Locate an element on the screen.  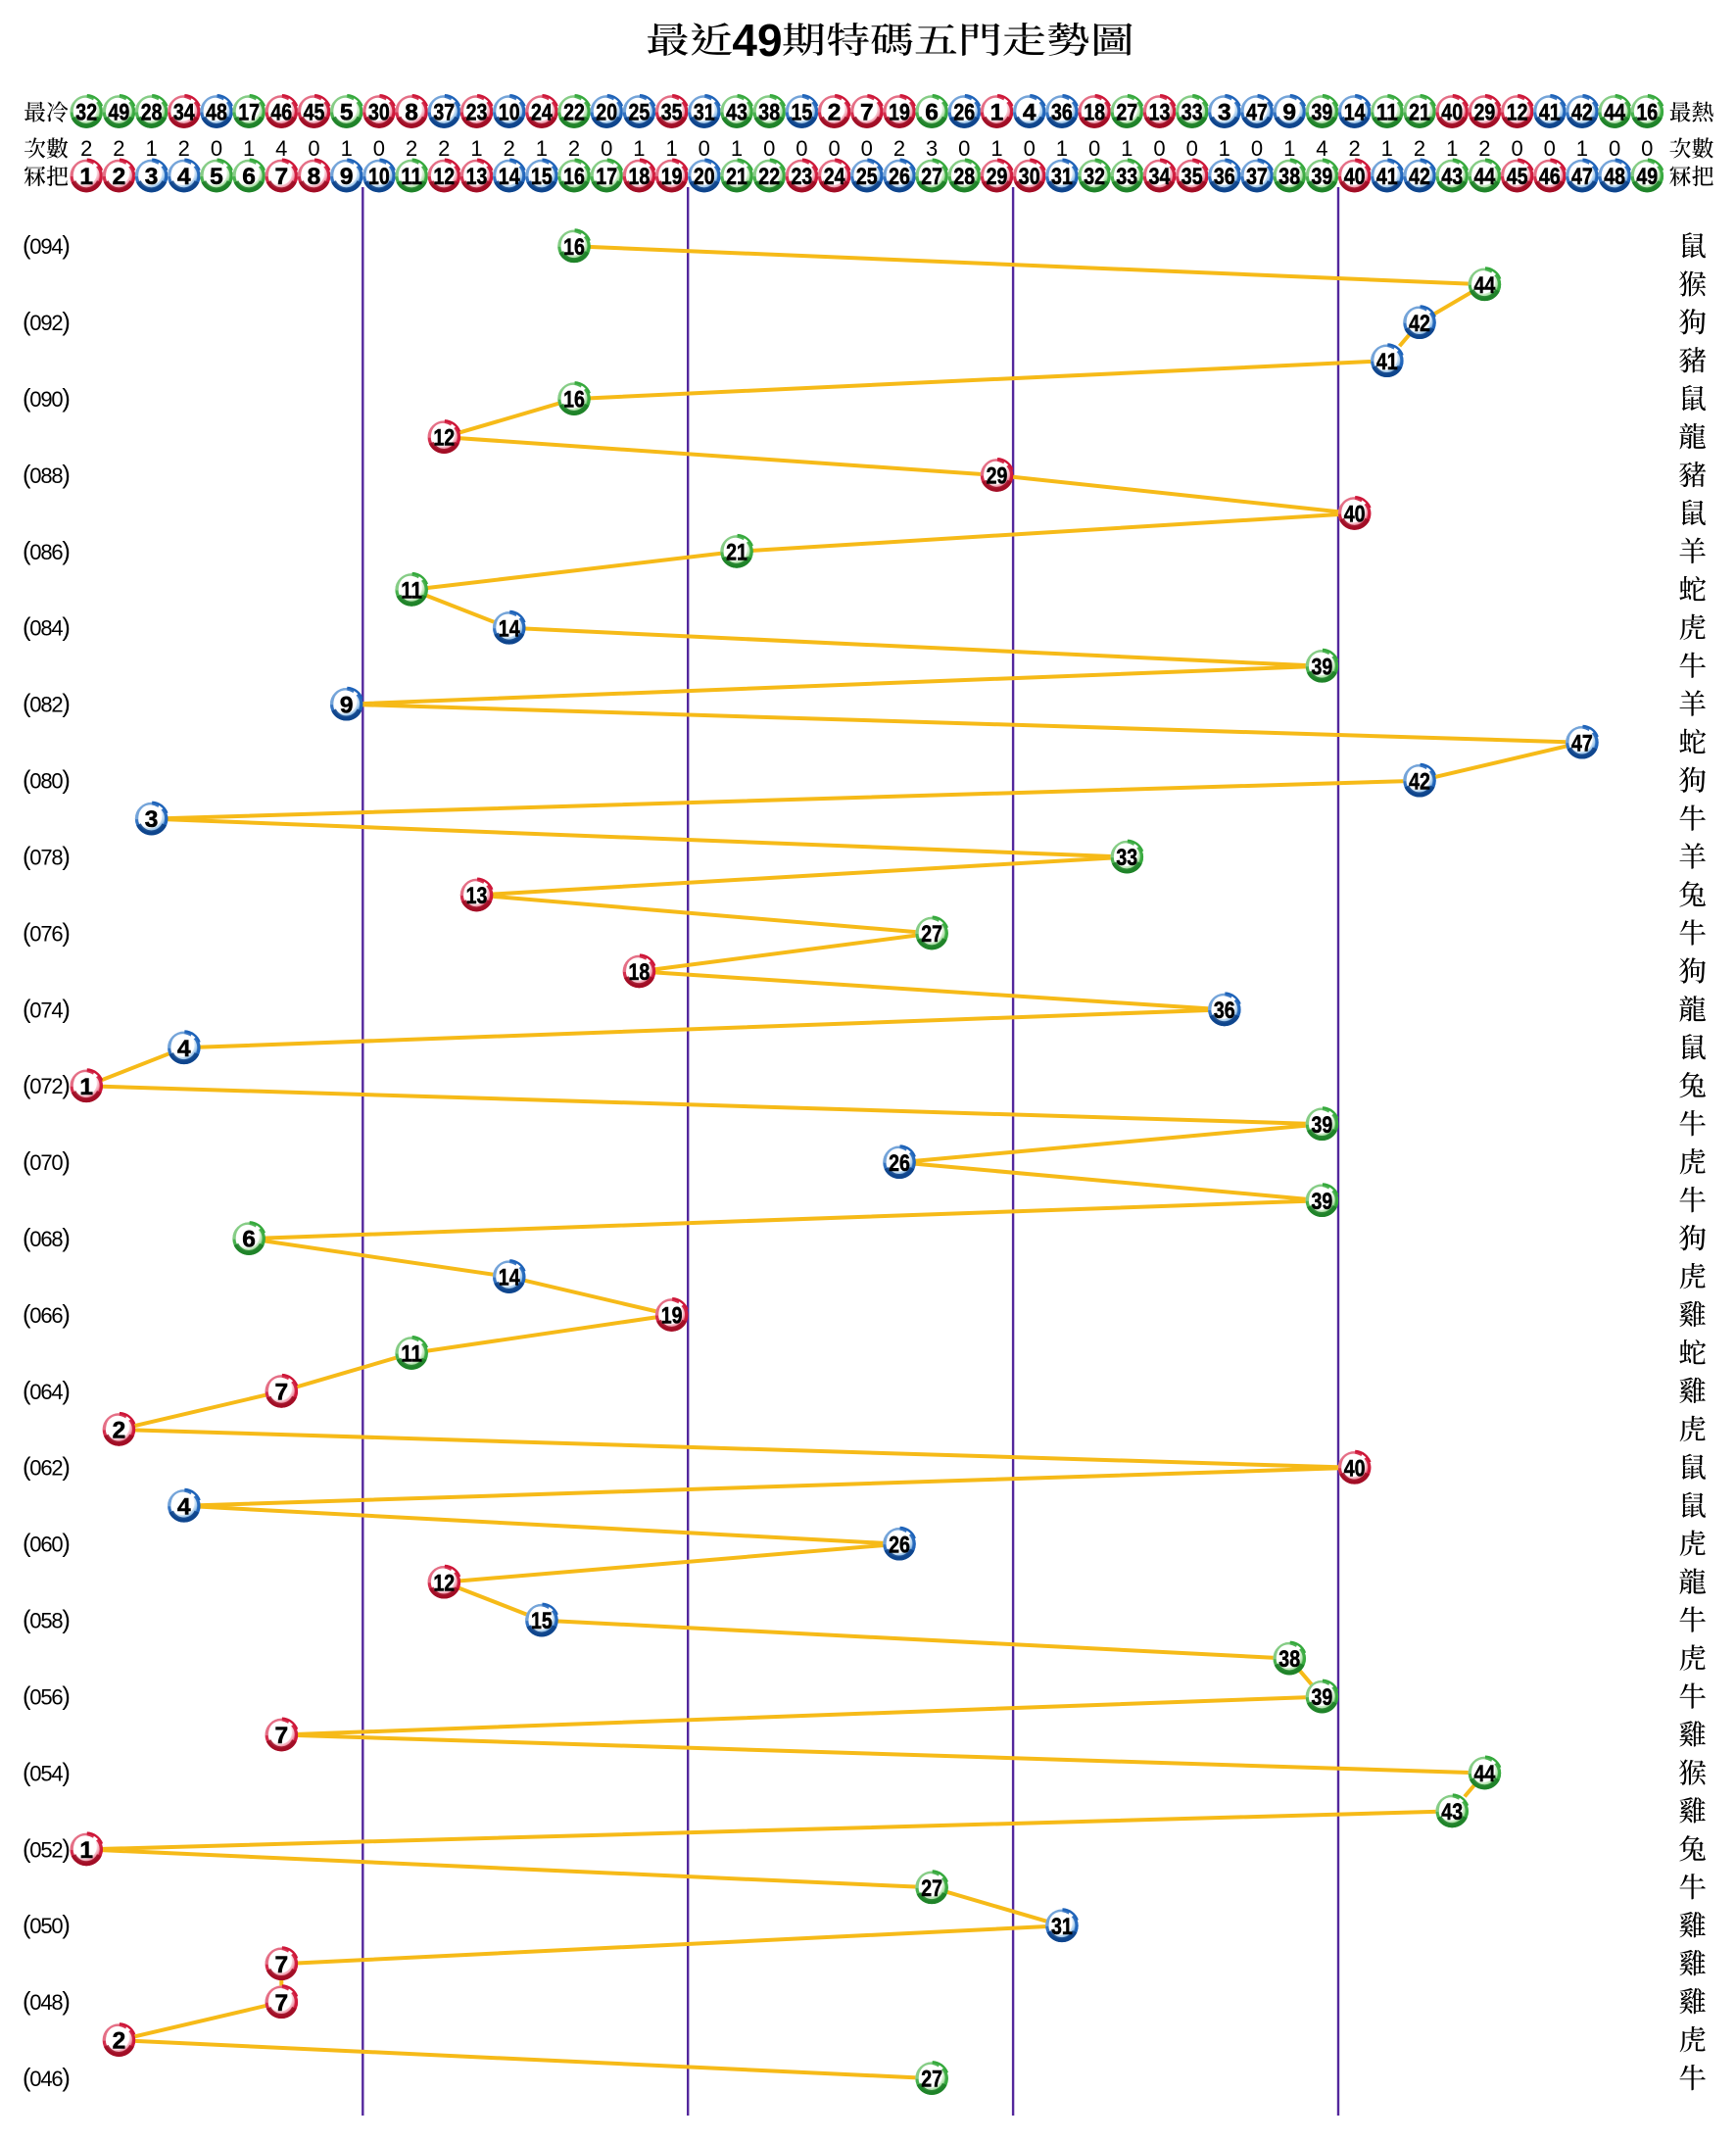
svg-text: 24 is located at coordinates (542, 113).